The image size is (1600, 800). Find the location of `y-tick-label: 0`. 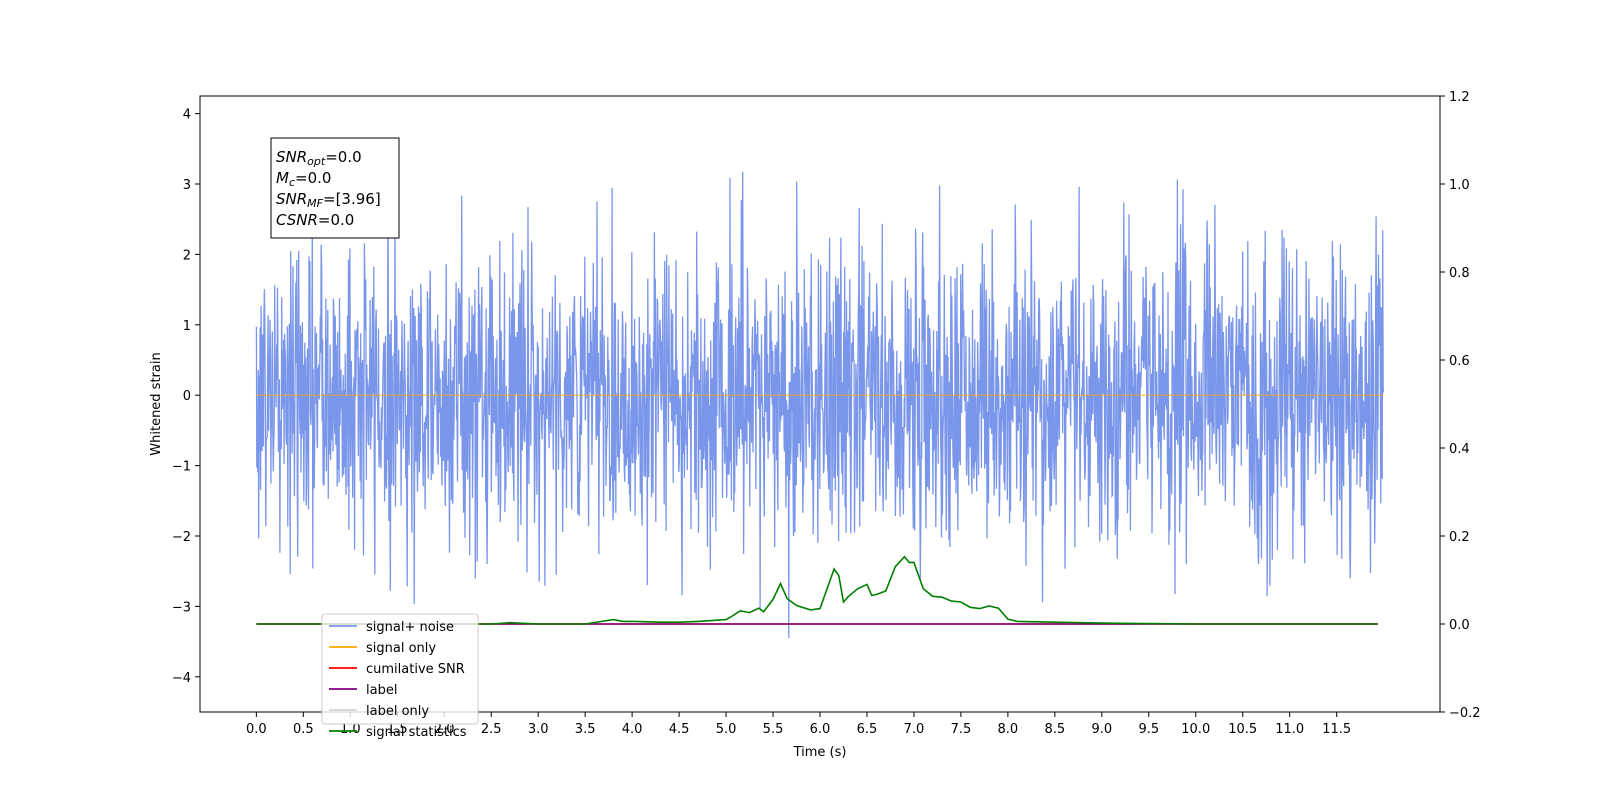

y-tick-label: 0 is located at coordinates (187, 396).